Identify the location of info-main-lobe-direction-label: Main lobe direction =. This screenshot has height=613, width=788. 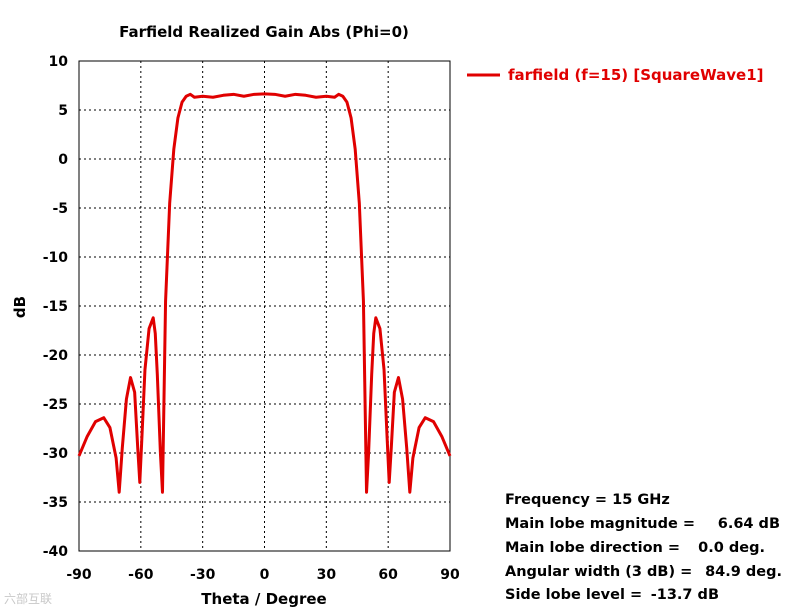
(592, 548).